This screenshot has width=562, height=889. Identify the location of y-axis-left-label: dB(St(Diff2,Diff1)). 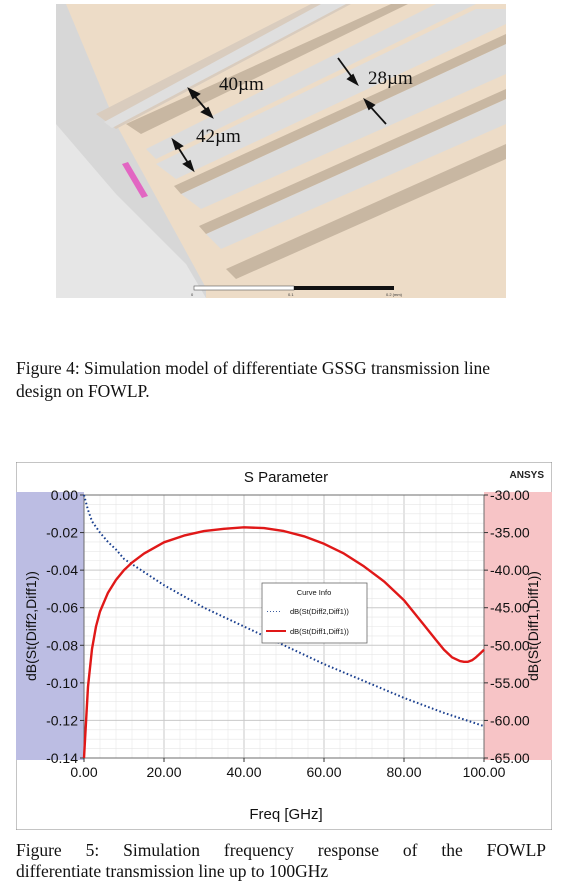
(31, 626).